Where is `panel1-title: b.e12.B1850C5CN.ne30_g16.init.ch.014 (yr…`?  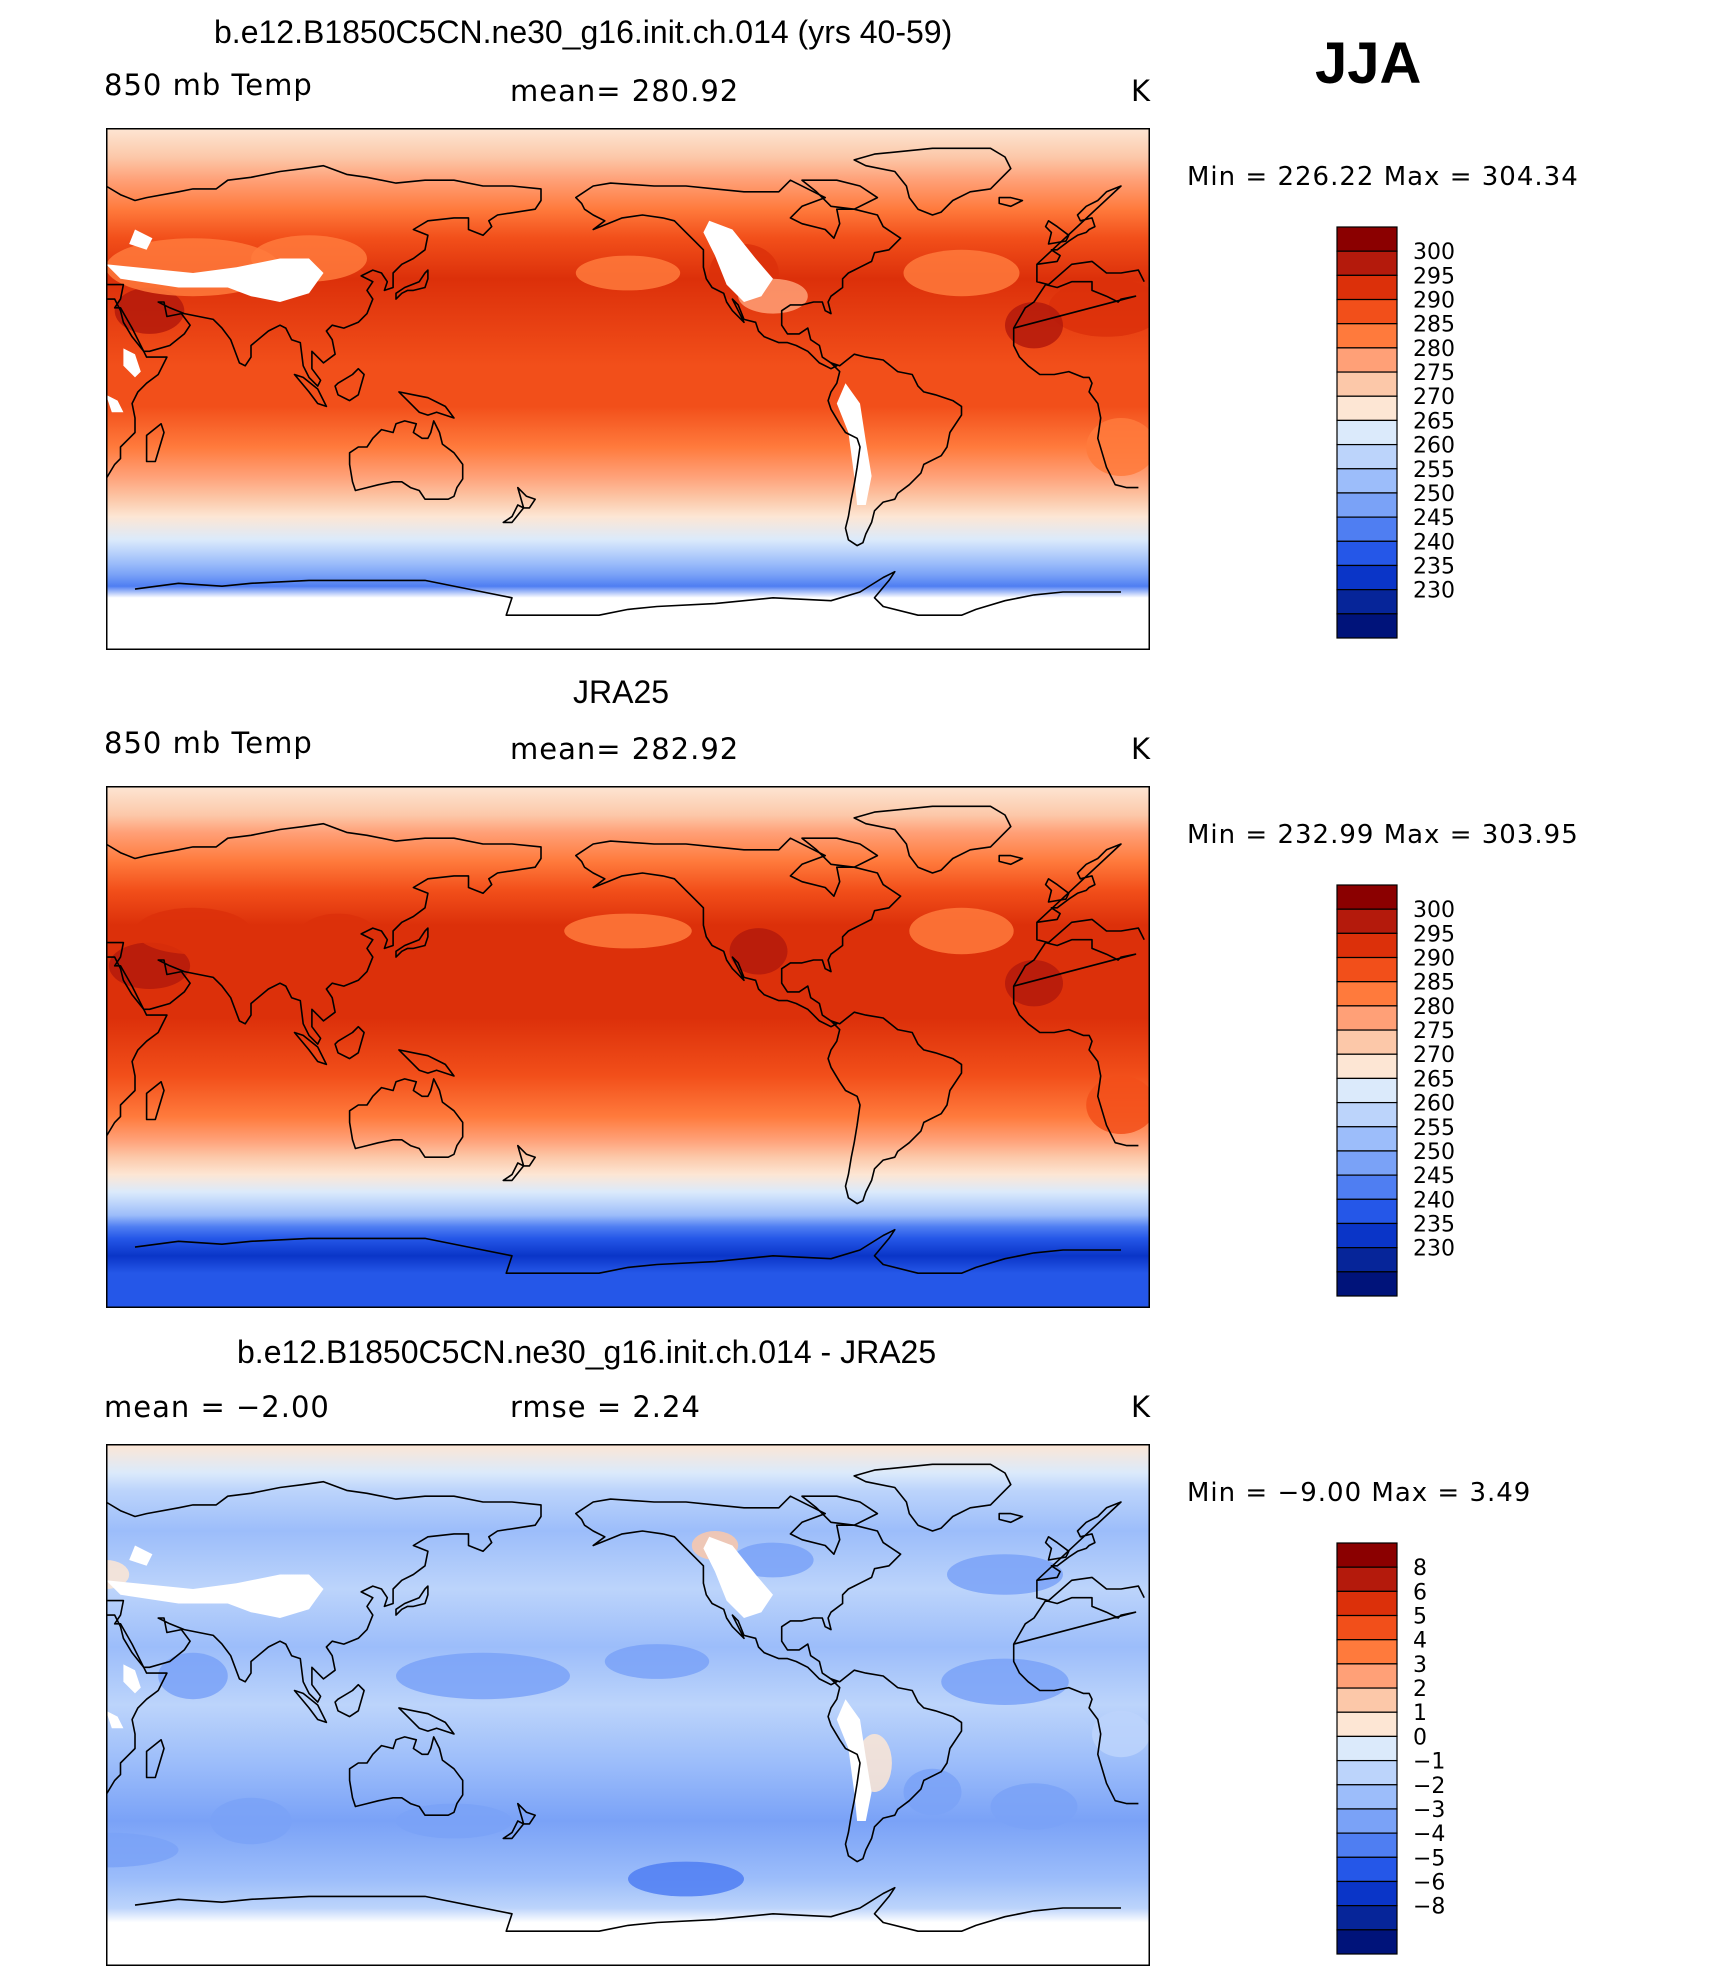
panel1-title: b.e12.B1850C5CN.ne30_g16.init.ch.014 (yr… is located at coordinates (583, 32).